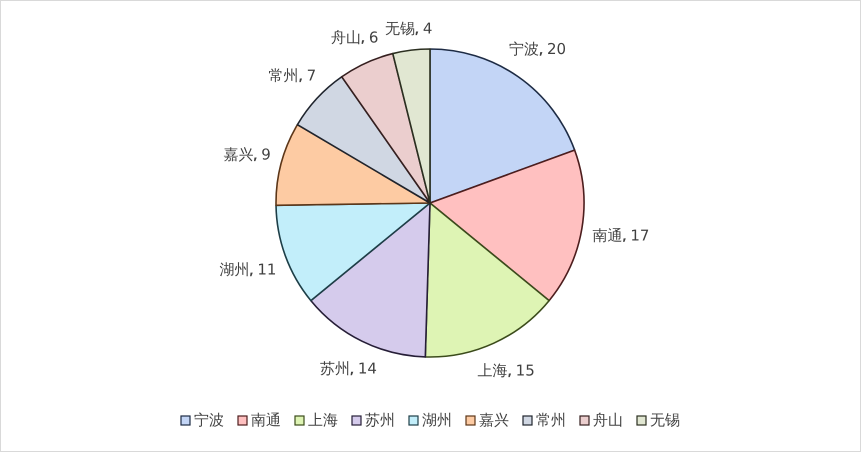  I want to click on data-label: 17, so click(640, 235).